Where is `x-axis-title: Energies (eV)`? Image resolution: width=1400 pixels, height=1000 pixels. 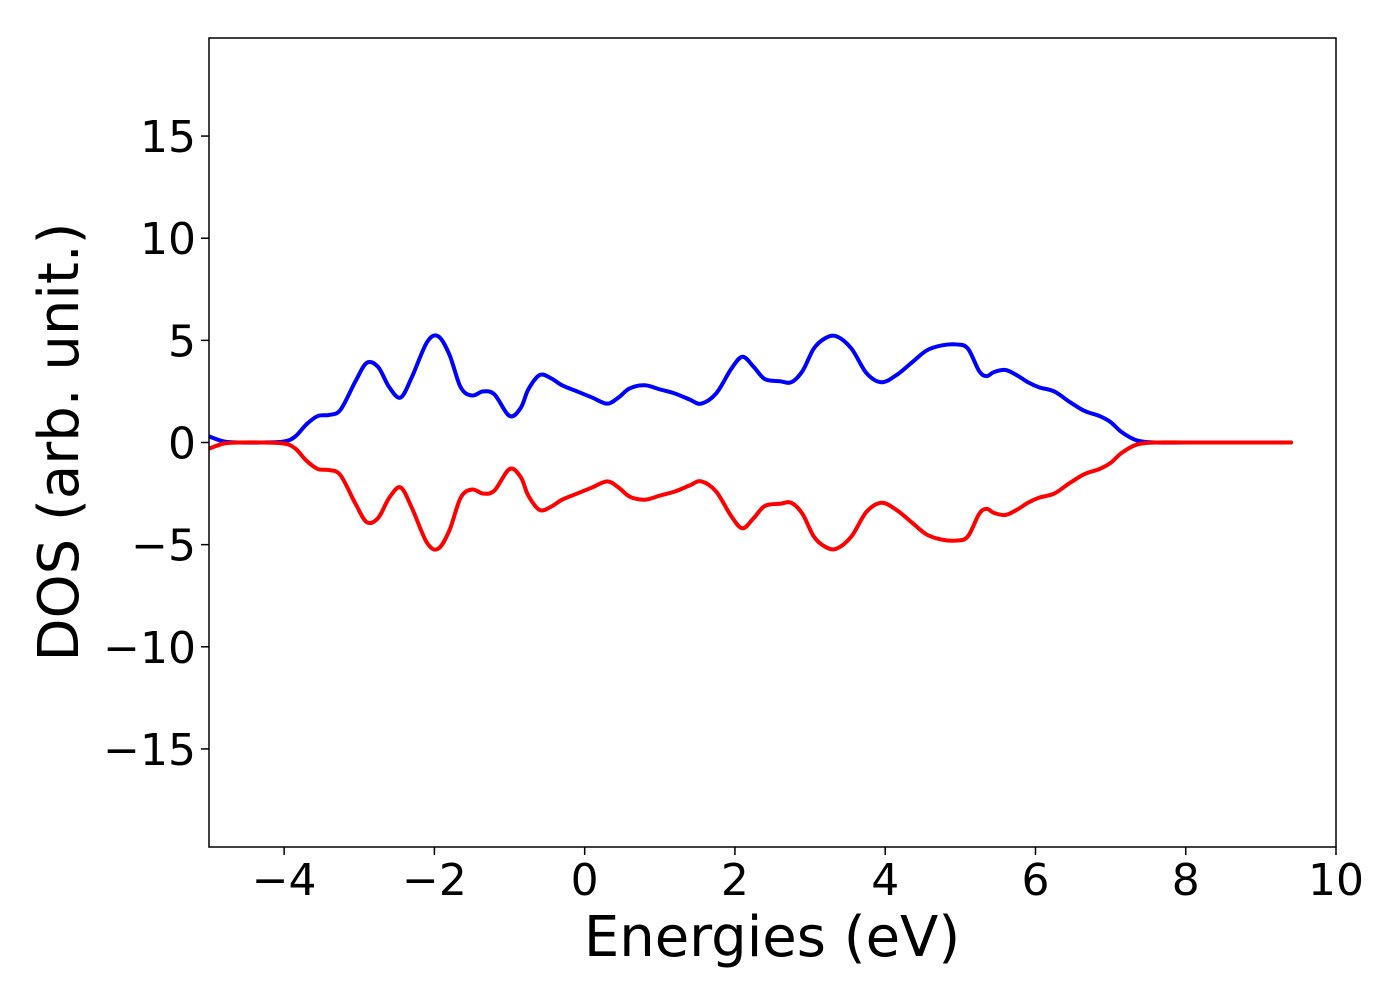
x-axis-title: Energies (eV) is located at coordinates (772, 937).